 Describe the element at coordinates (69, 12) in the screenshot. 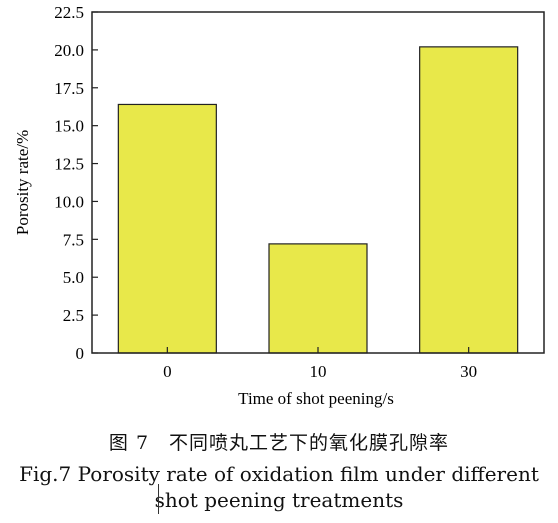

I see `y-tick-label: 22.5` at that location.